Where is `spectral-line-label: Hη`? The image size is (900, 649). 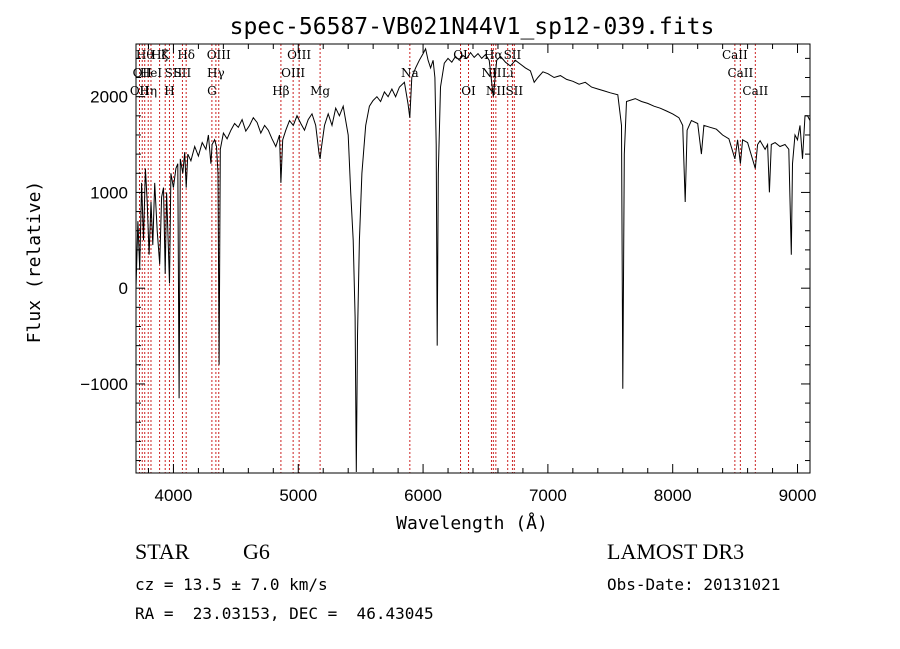
spectral-line-label: Hη is located at coordinates (148, 91).